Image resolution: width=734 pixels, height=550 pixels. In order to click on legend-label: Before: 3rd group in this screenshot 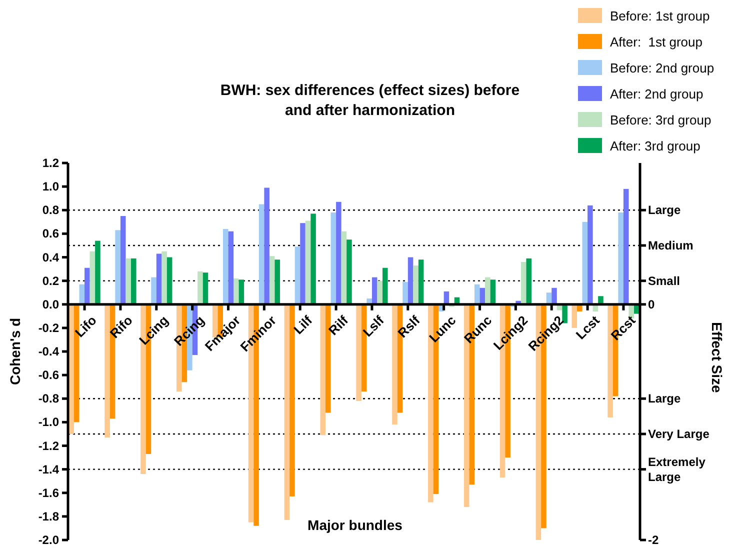, I will do `click(661, 120)`.